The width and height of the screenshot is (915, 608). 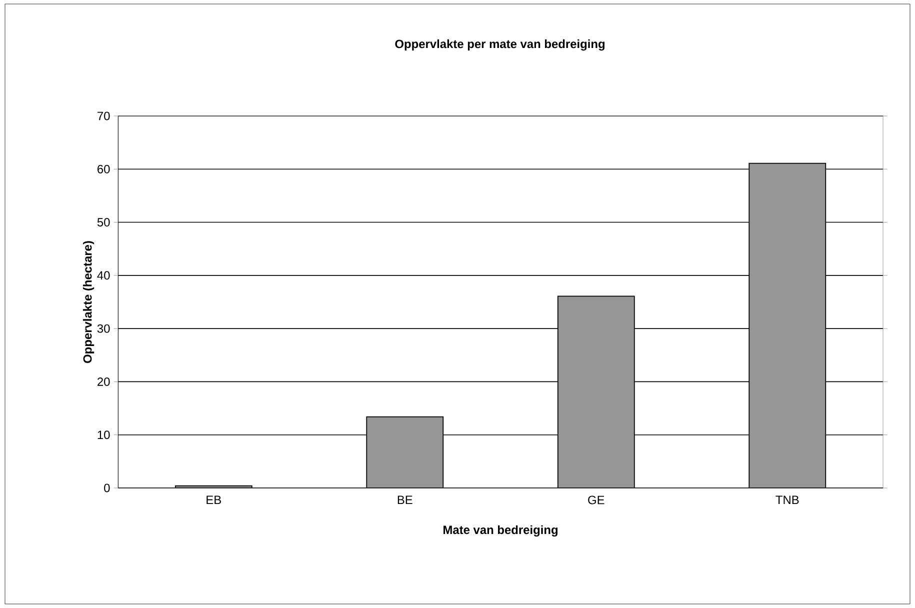 What do you see at coordinates (103, 328) in the screenshot?
I see `y-tick-label: 30` at bounding box center [103, 328].